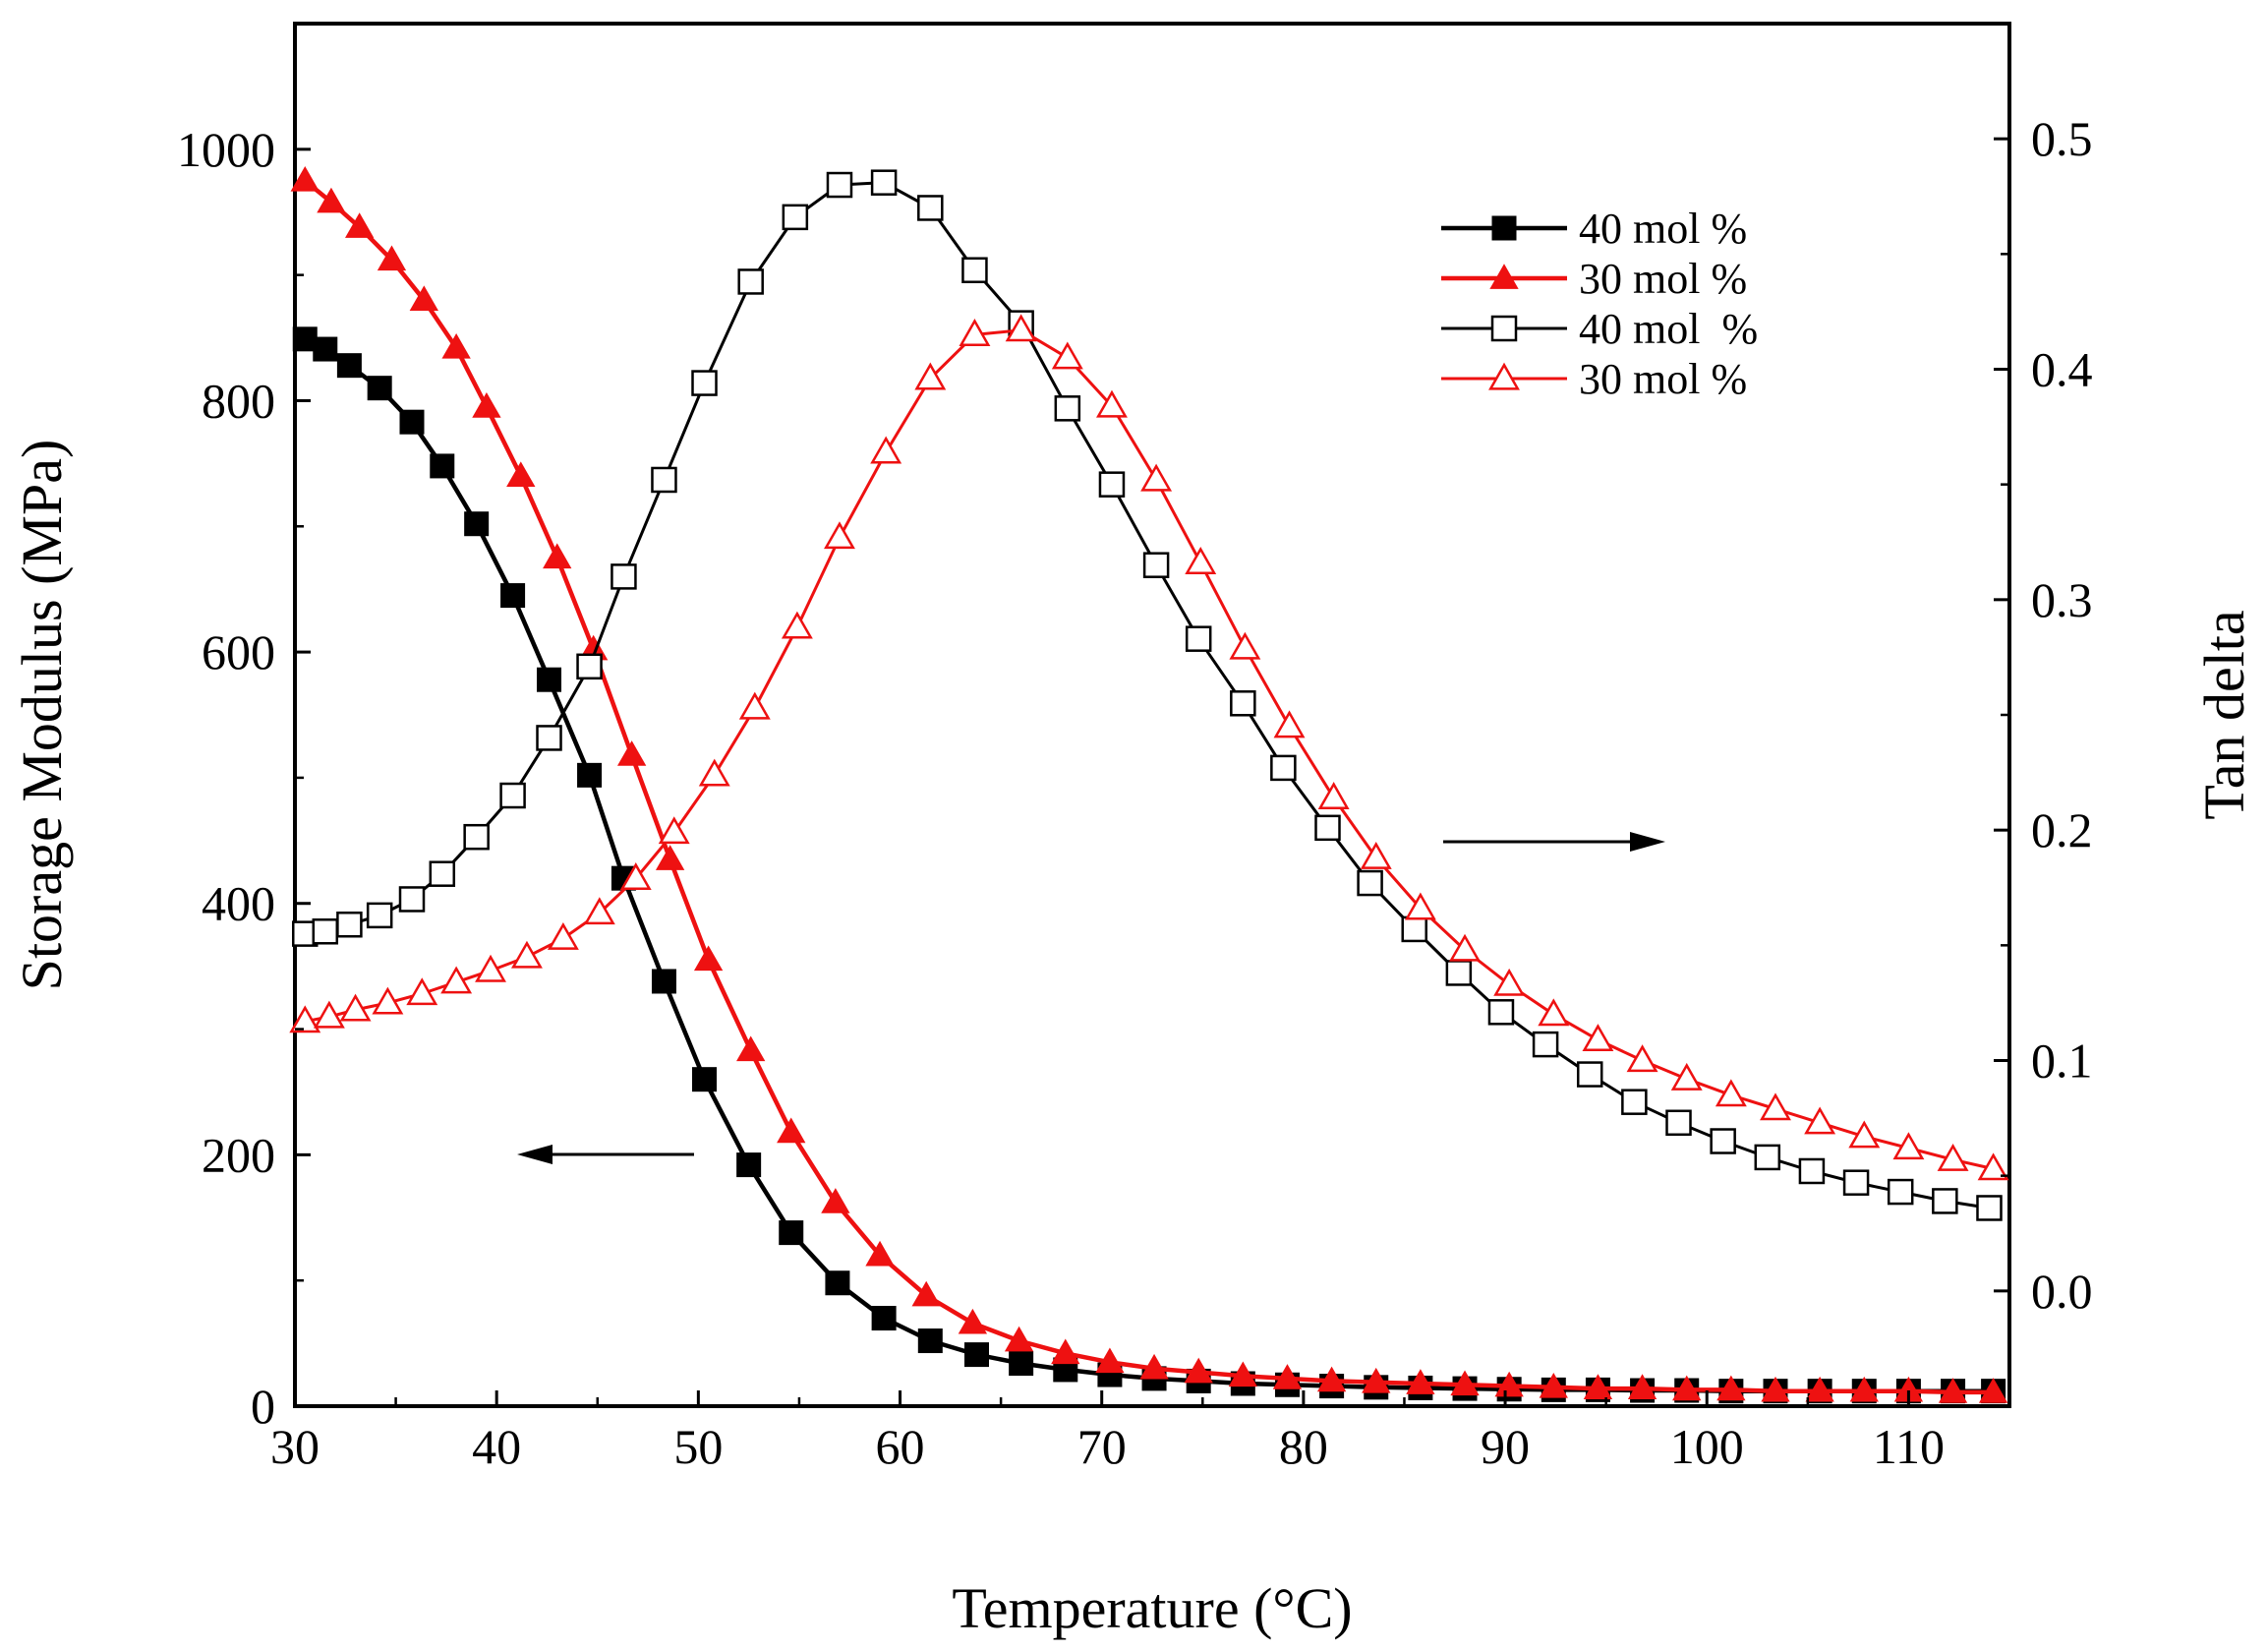 The image size is (2268, 1652). I want to click on legend-label: 30 mol %, so click(1663, 279).